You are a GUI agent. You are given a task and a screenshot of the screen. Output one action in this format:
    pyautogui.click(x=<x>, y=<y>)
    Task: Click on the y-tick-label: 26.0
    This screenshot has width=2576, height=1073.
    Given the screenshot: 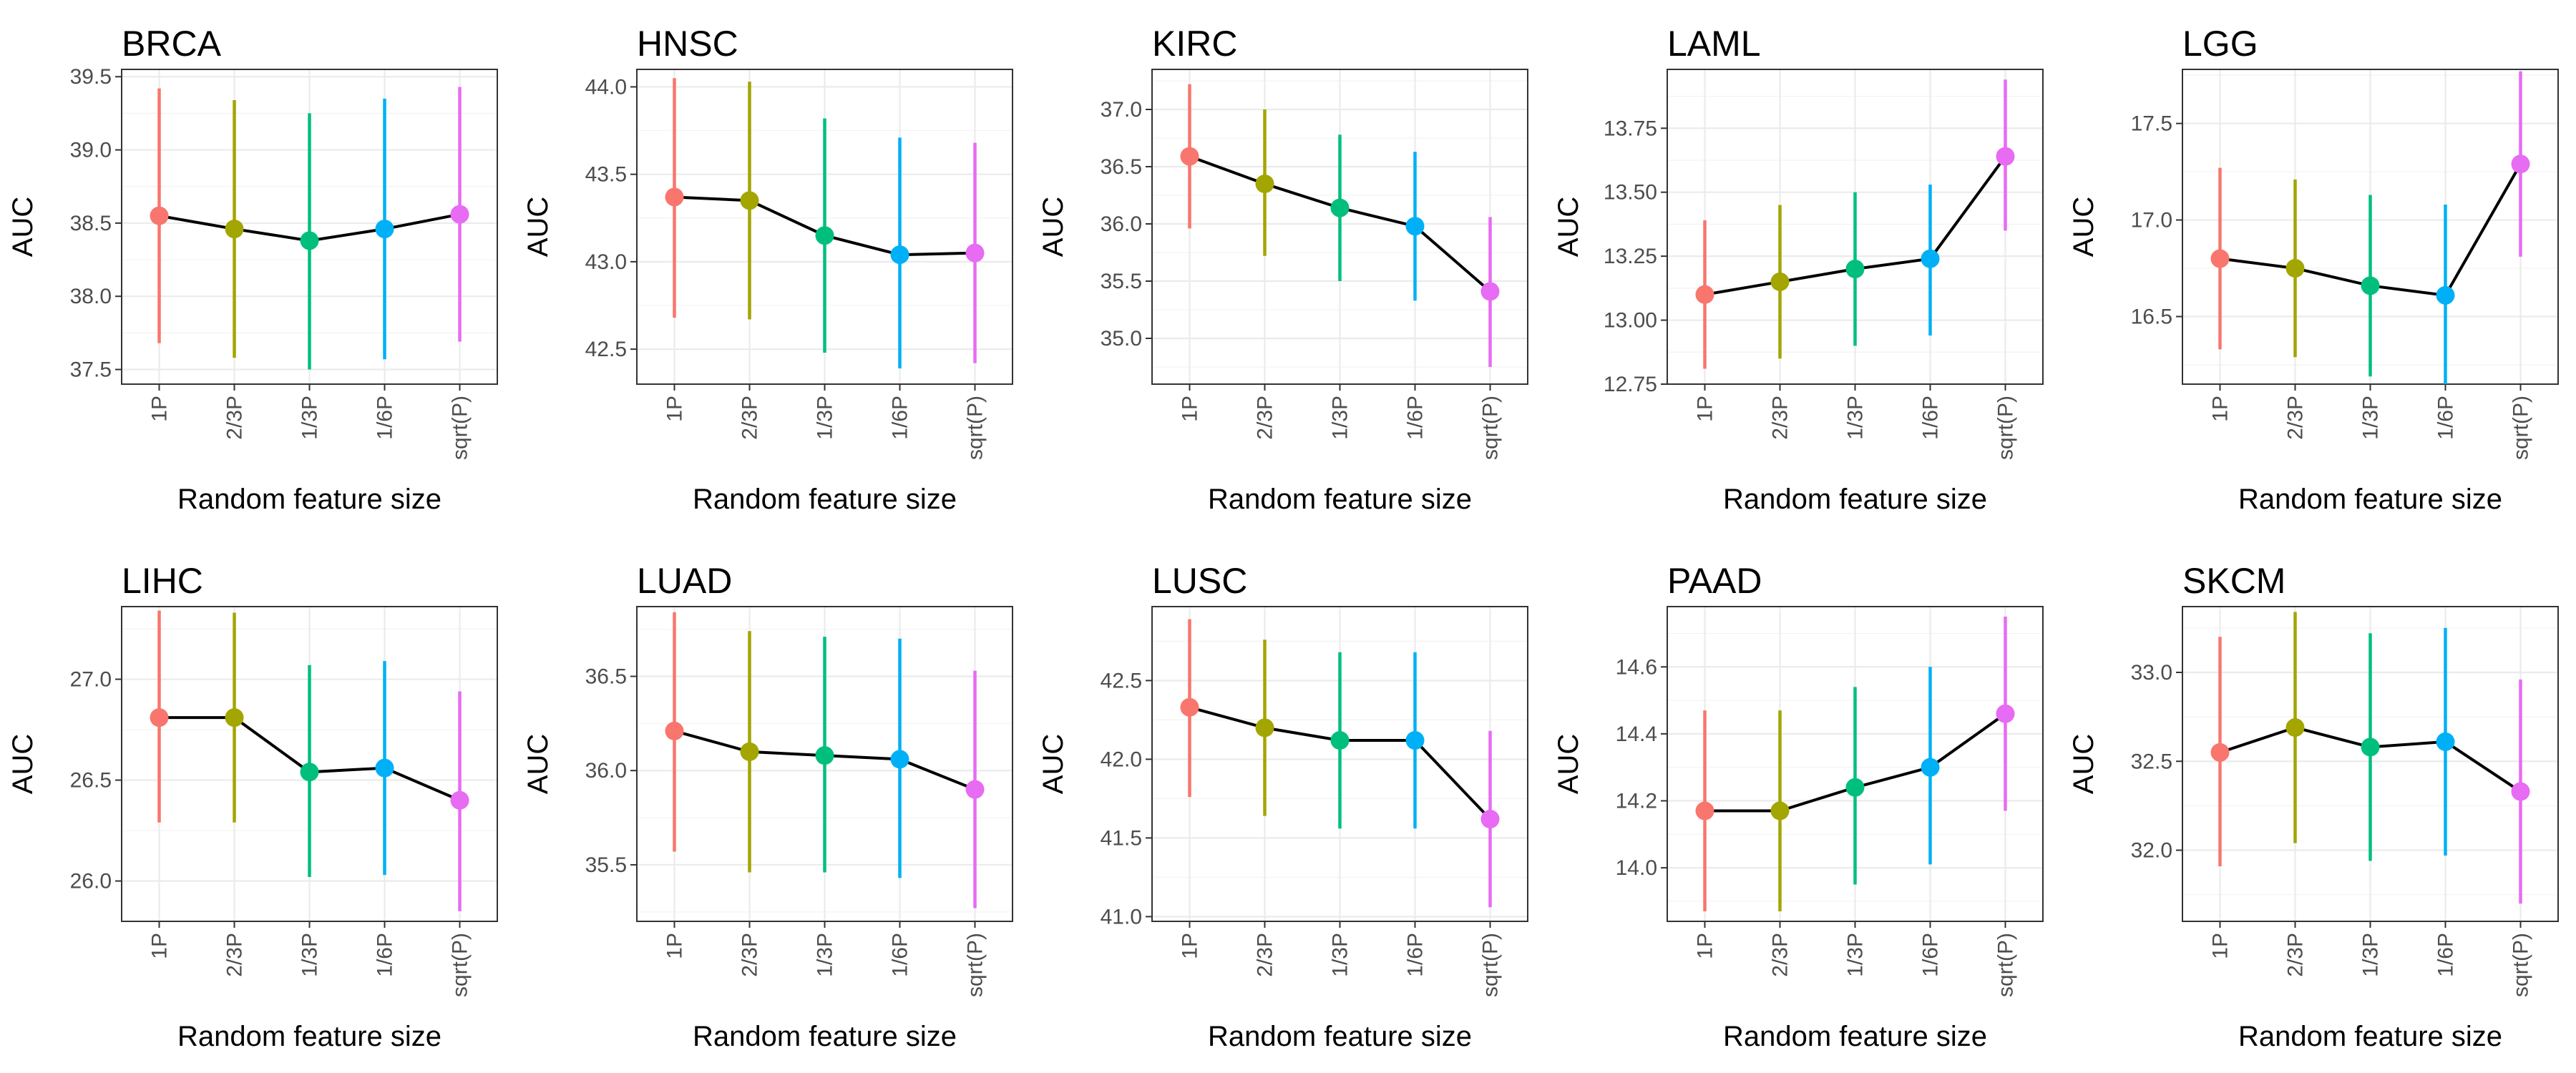 What is the action you would take?
    pyautogui.click(x=91, y=881)
    